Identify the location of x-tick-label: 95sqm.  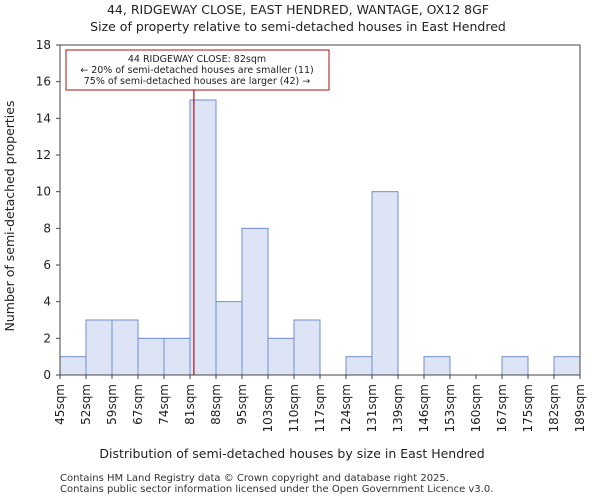
(242, 404).